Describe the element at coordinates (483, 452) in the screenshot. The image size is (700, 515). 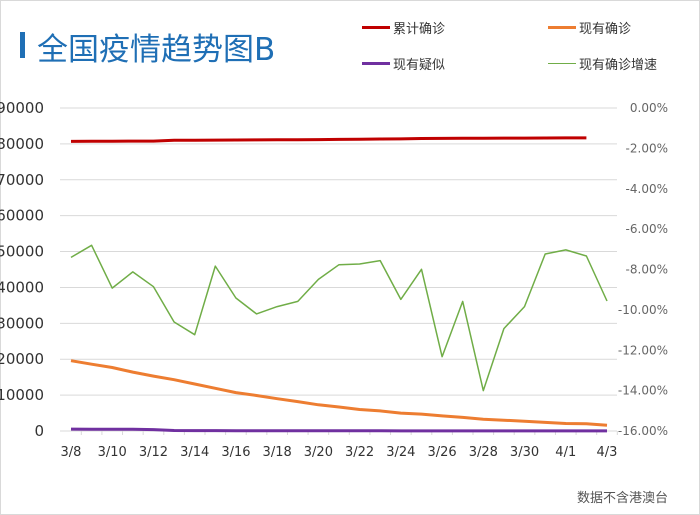
I see `x-tick-label: 3/28` at that location.